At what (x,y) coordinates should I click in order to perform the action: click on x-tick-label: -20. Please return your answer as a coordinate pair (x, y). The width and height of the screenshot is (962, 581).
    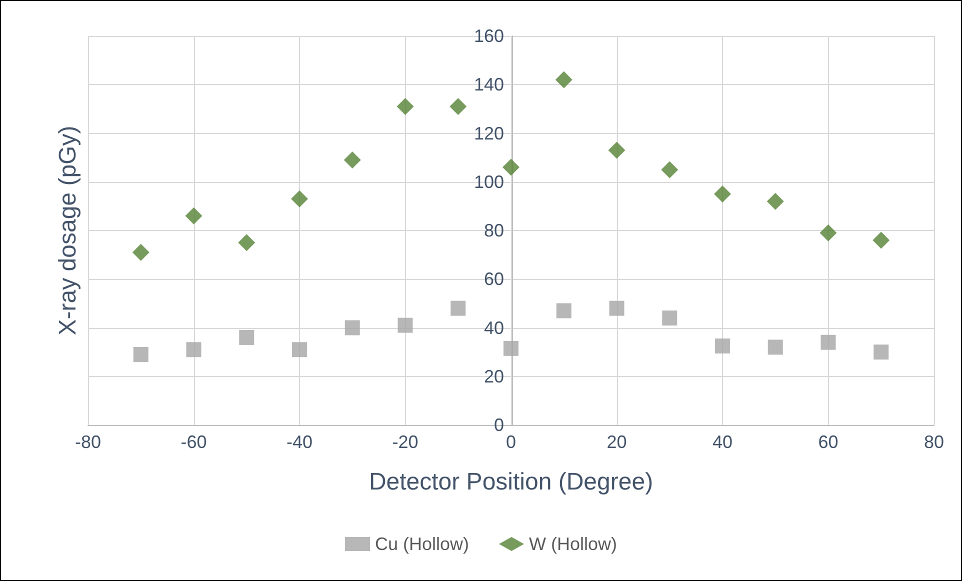
    Looking at the image, I should click on (405, 442).